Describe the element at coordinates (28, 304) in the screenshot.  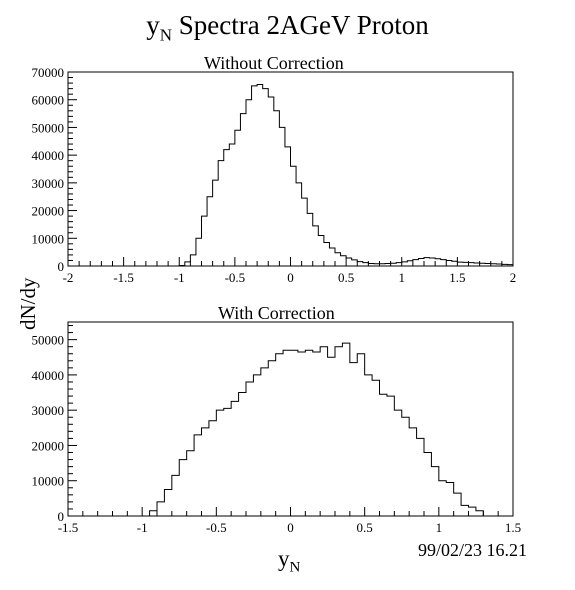
I see `y-axis-label: dN/dy` at that location.